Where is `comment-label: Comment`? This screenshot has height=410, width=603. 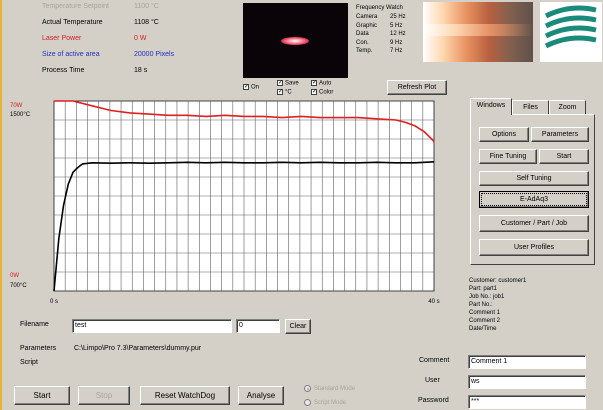 comment-label: Comment is located at coordinates (434, 360).